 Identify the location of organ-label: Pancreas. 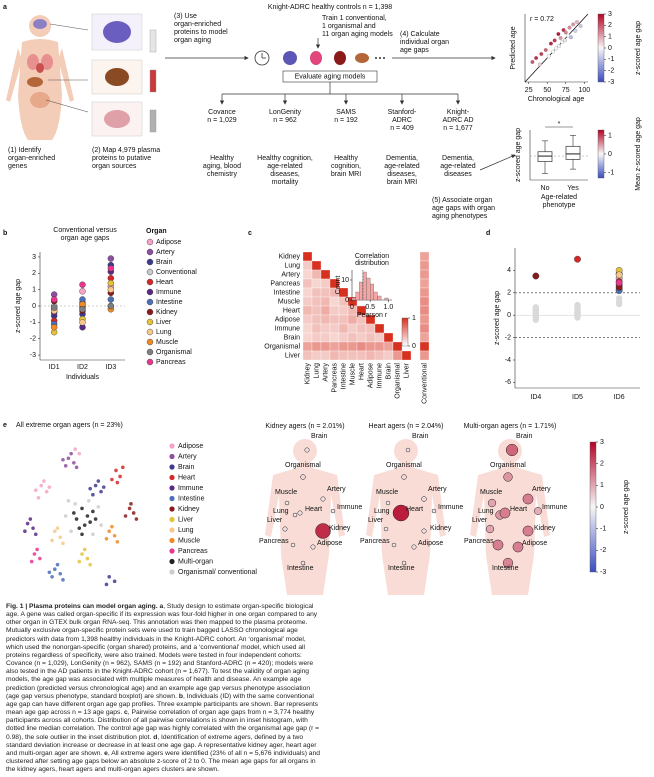
(274, 541).